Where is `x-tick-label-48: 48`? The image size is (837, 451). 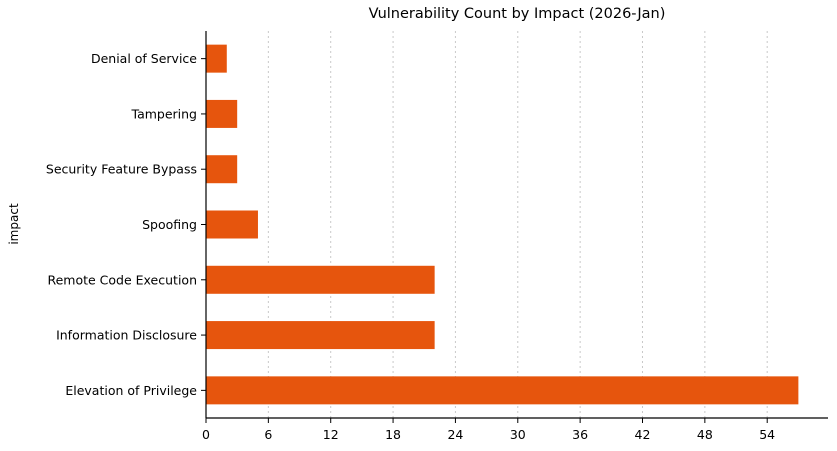 x-tick-label-48: 48 is located at coordinates (705, 434).